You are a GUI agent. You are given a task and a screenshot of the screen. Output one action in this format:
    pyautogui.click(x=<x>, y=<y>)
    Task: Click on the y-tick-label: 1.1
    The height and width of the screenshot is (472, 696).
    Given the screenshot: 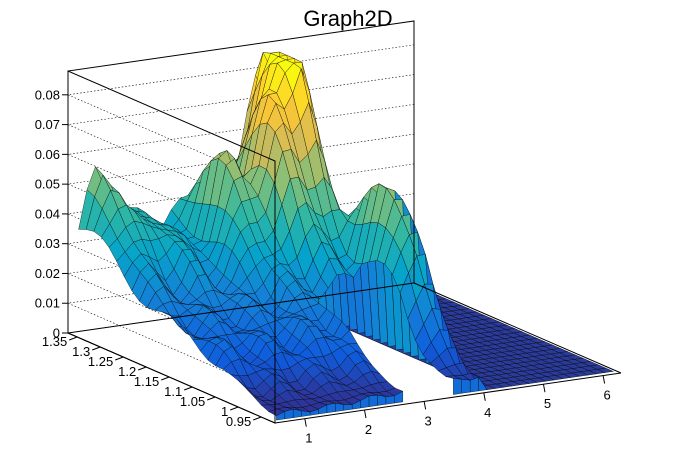 What is the action you would take?
    pyautogui.click(x=173, y=391)
    